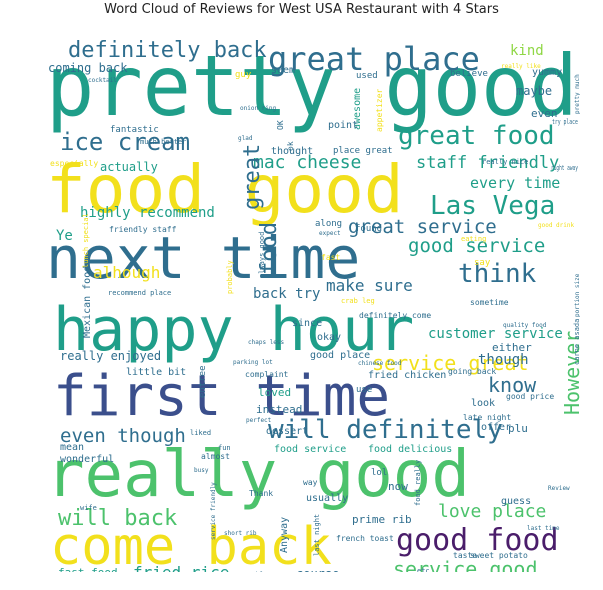 The height and width of the screenshot is (590, 603). Describe the element at coordinates (129, 167) in the screenshot. I see `word-actually: actually` at that location.